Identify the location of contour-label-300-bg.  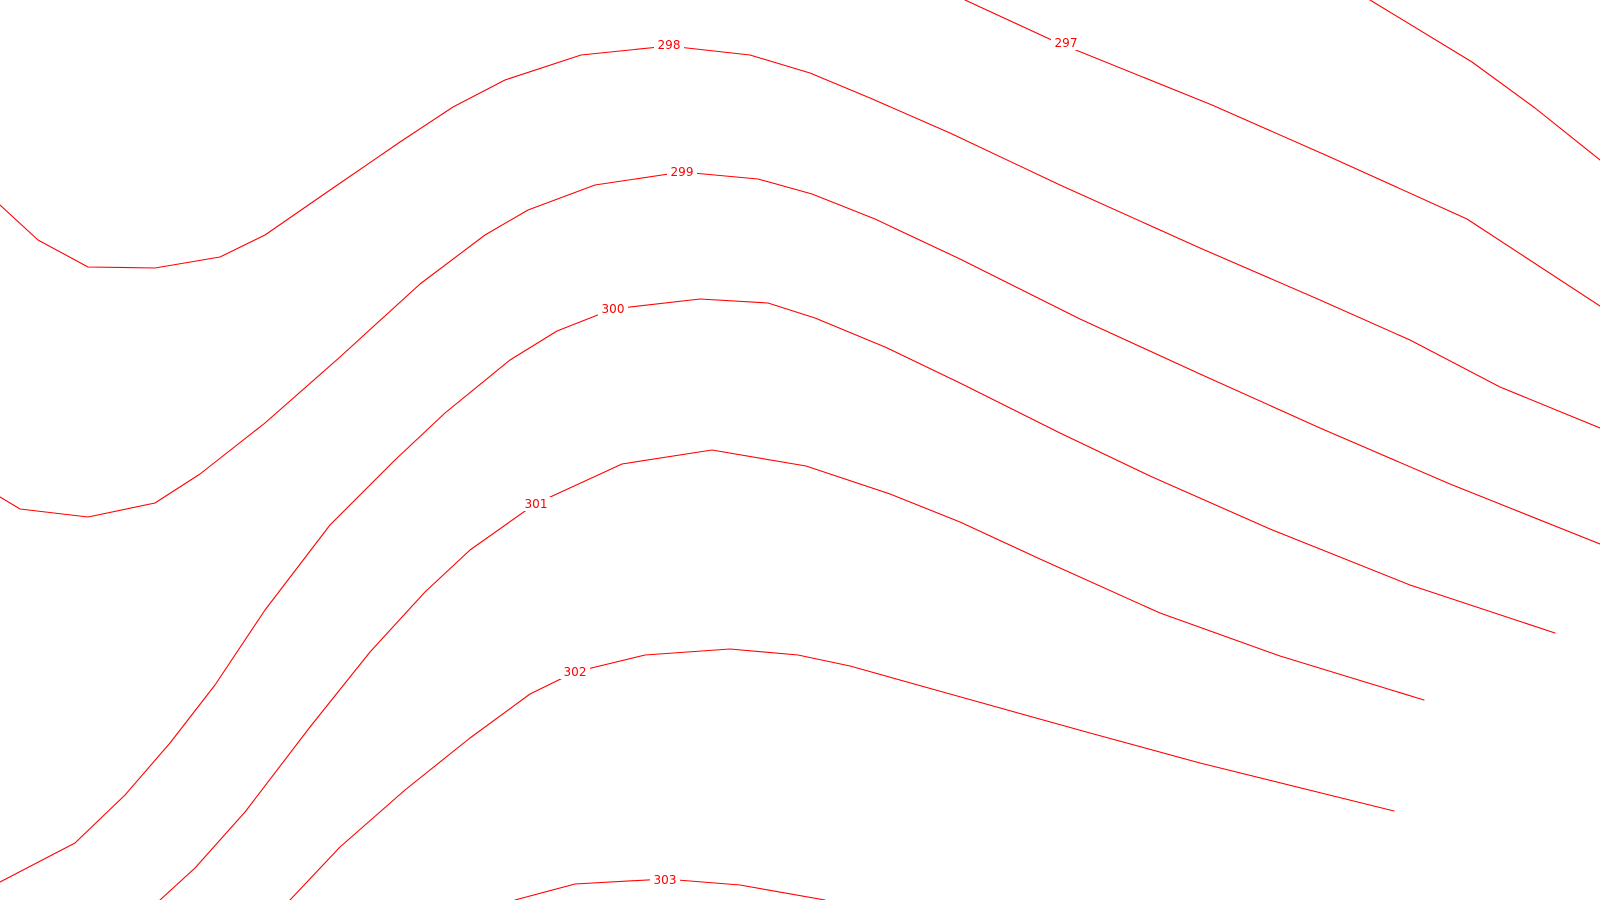
(613, 309).